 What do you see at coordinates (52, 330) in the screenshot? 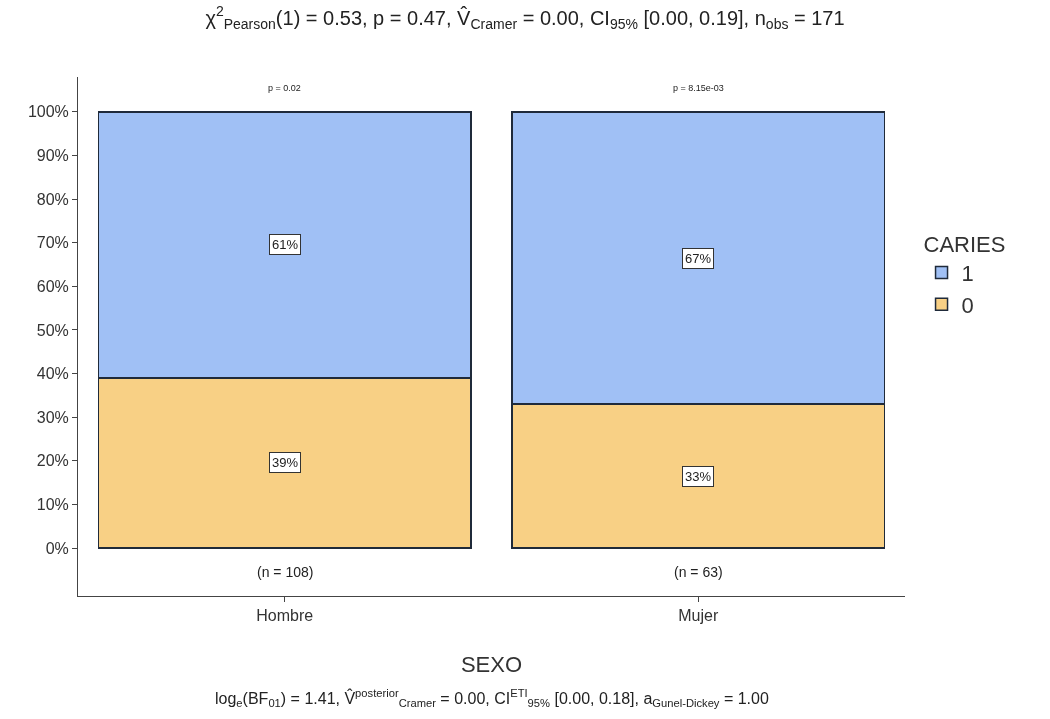
I see `y-tick-label: 50%` at bounding box center [52, 330].